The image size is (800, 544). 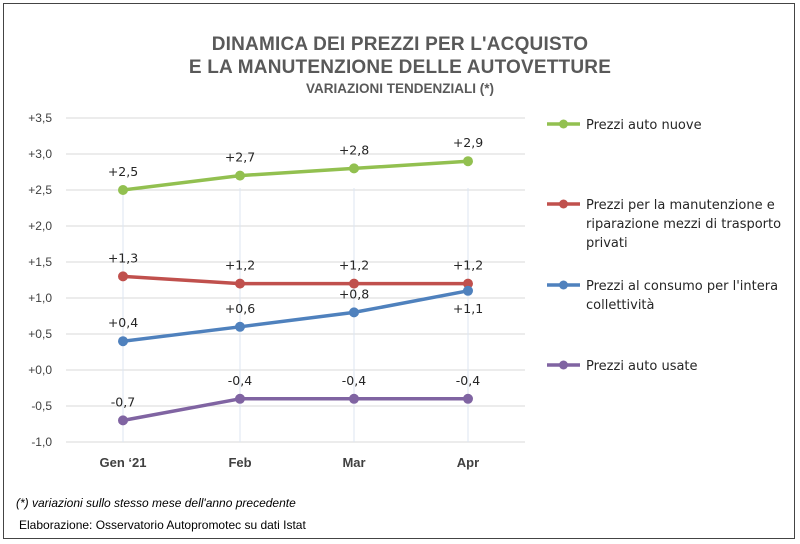 I want to click on x-tick-label: Gen ‘21, so click(x=123, y=462).